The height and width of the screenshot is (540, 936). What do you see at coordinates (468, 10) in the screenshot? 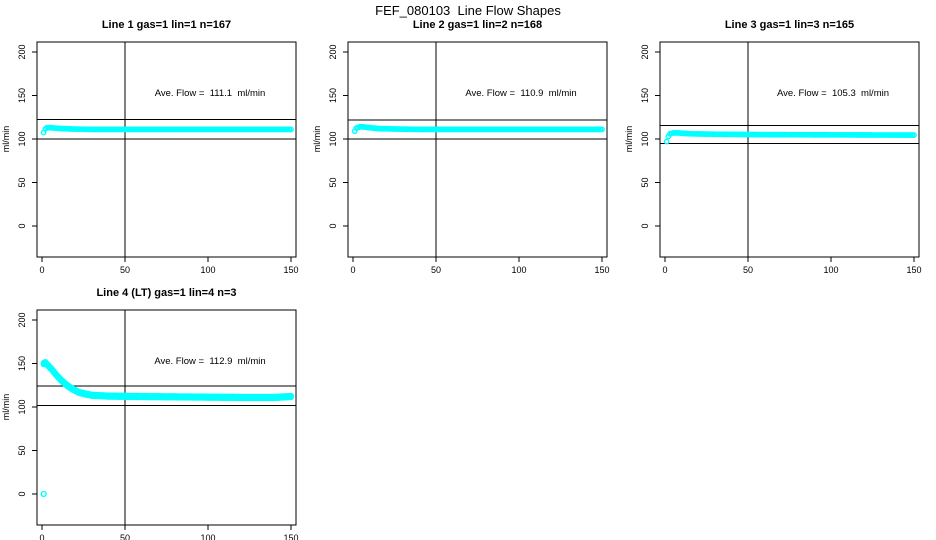
I see `figure-title: FEF_080103 Line Flow Shapes` at bounding box center [468, 10].